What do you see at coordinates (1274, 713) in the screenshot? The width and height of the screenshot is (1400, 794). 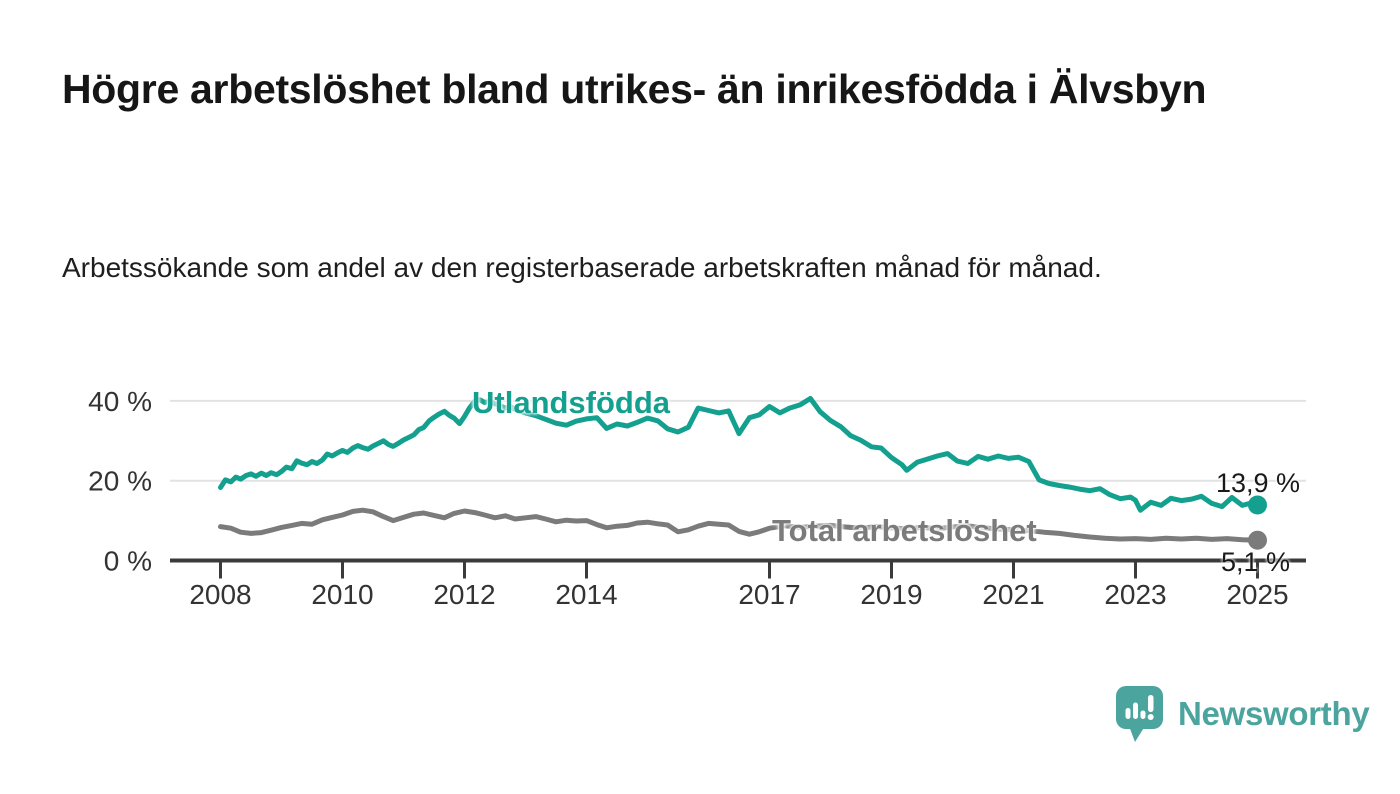 I see `newsworthy-wordmark: Newsworthy` at bounding box center [1274, 713].